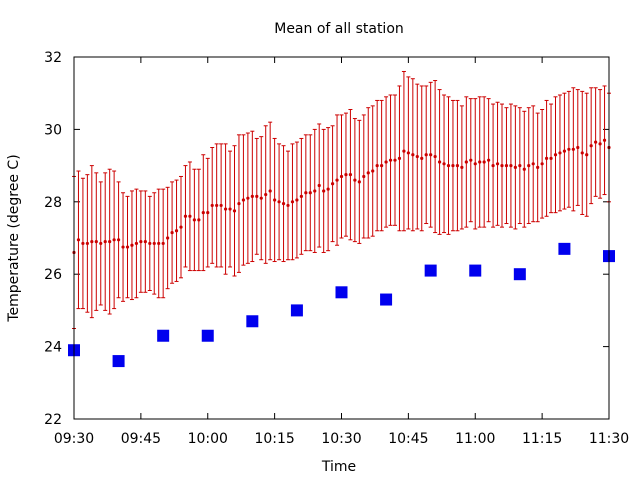 The height and width of the screenshot is (480, 640). Describe the element at coordinates (141, 439) in the screenshot. I see `x-tick-label: 09:45` at that location.